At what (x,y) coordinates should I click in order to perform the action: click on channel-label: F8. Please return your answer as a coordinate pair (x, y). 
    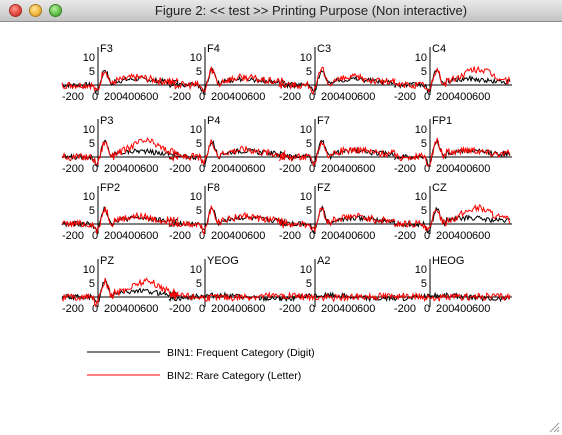
    Looking at the image, I should click on (213, 188).